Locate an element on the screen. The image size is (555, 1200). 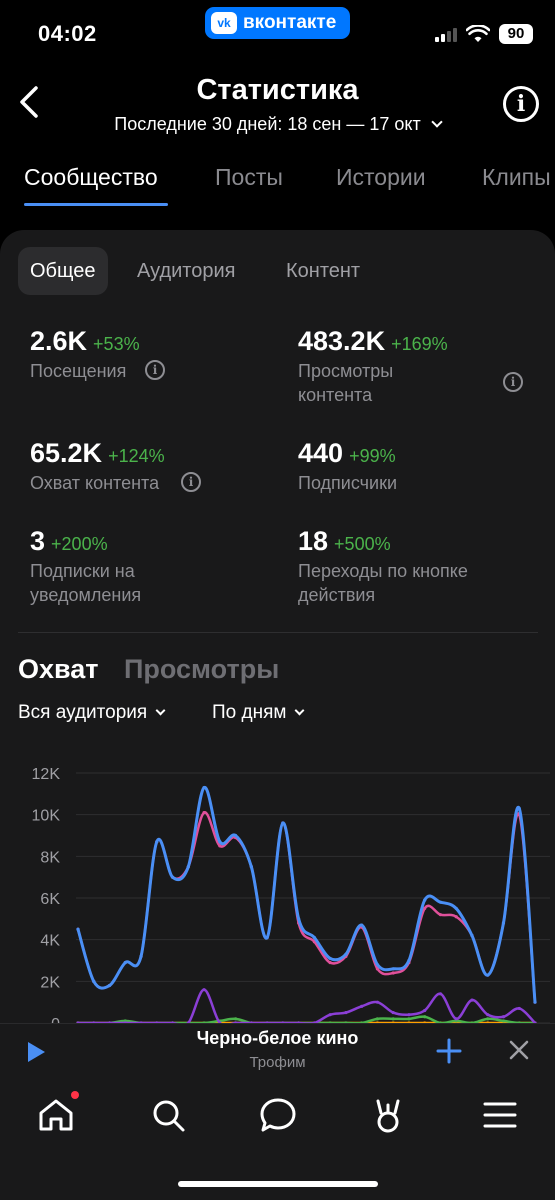
mini-player: Черно-белое кино Трофим is located at coordinates (277, 1051).